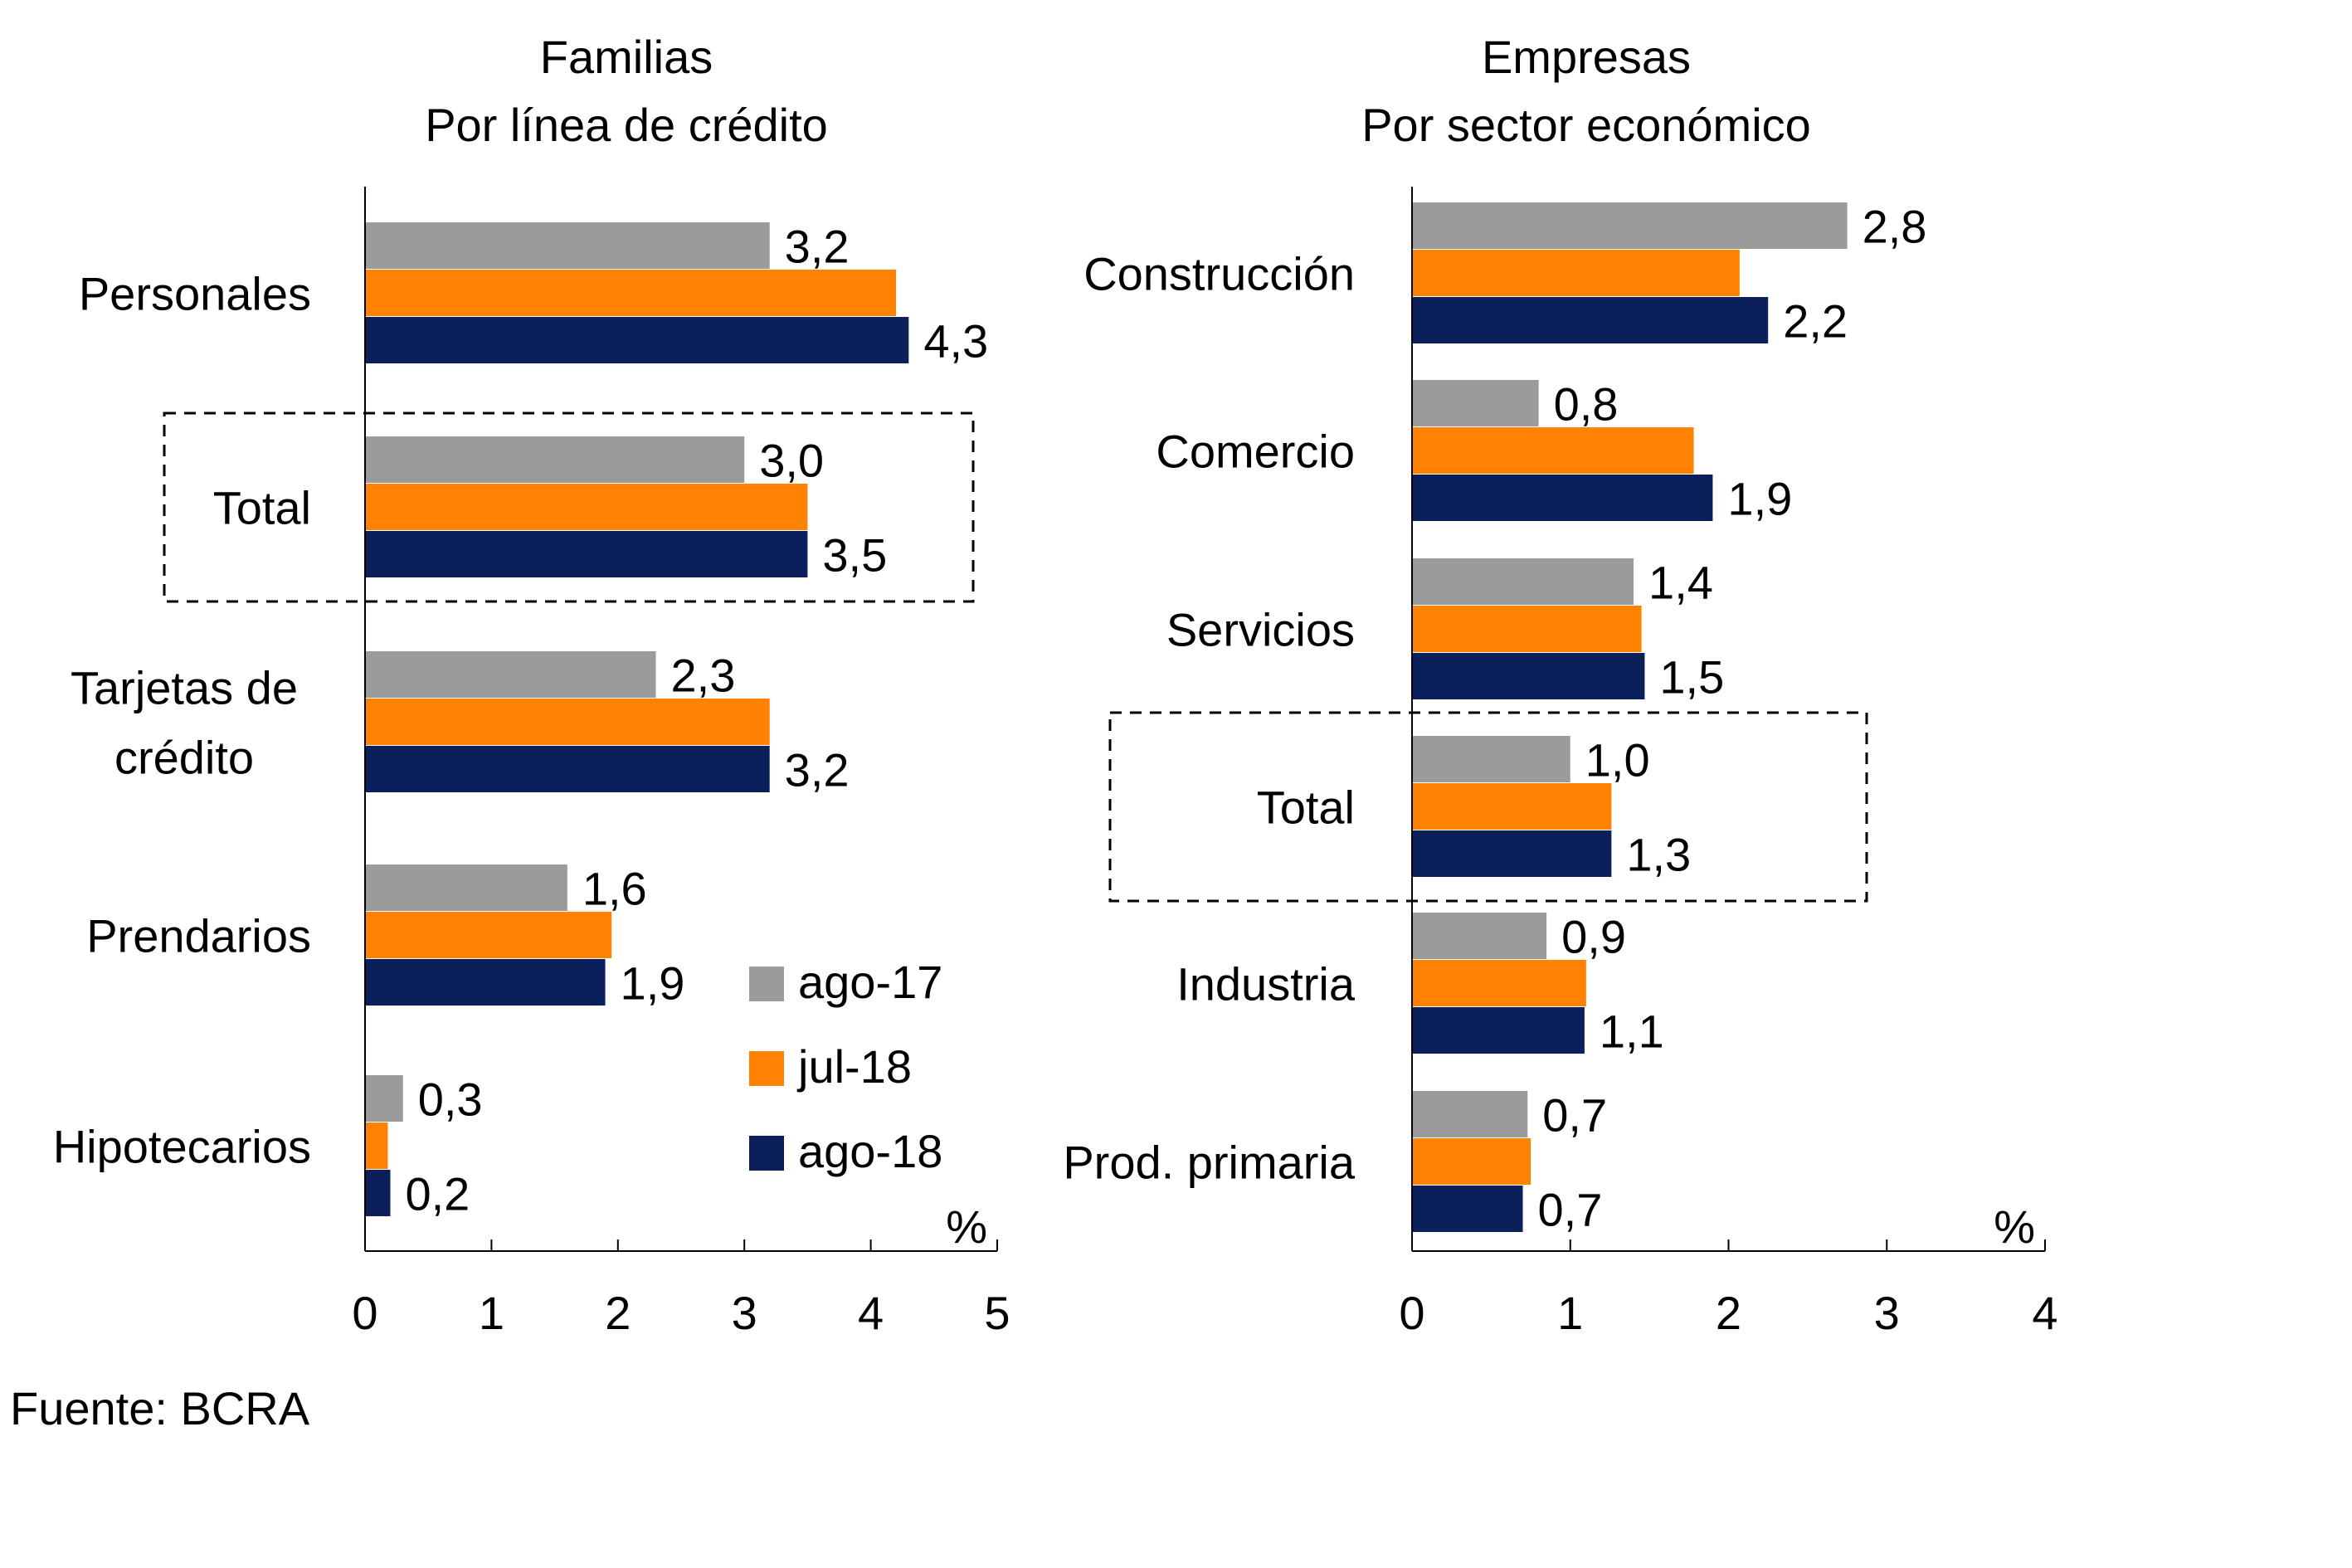  I want to click on legend: ago-17 jul-18 ago-18, so click(845, 1066).